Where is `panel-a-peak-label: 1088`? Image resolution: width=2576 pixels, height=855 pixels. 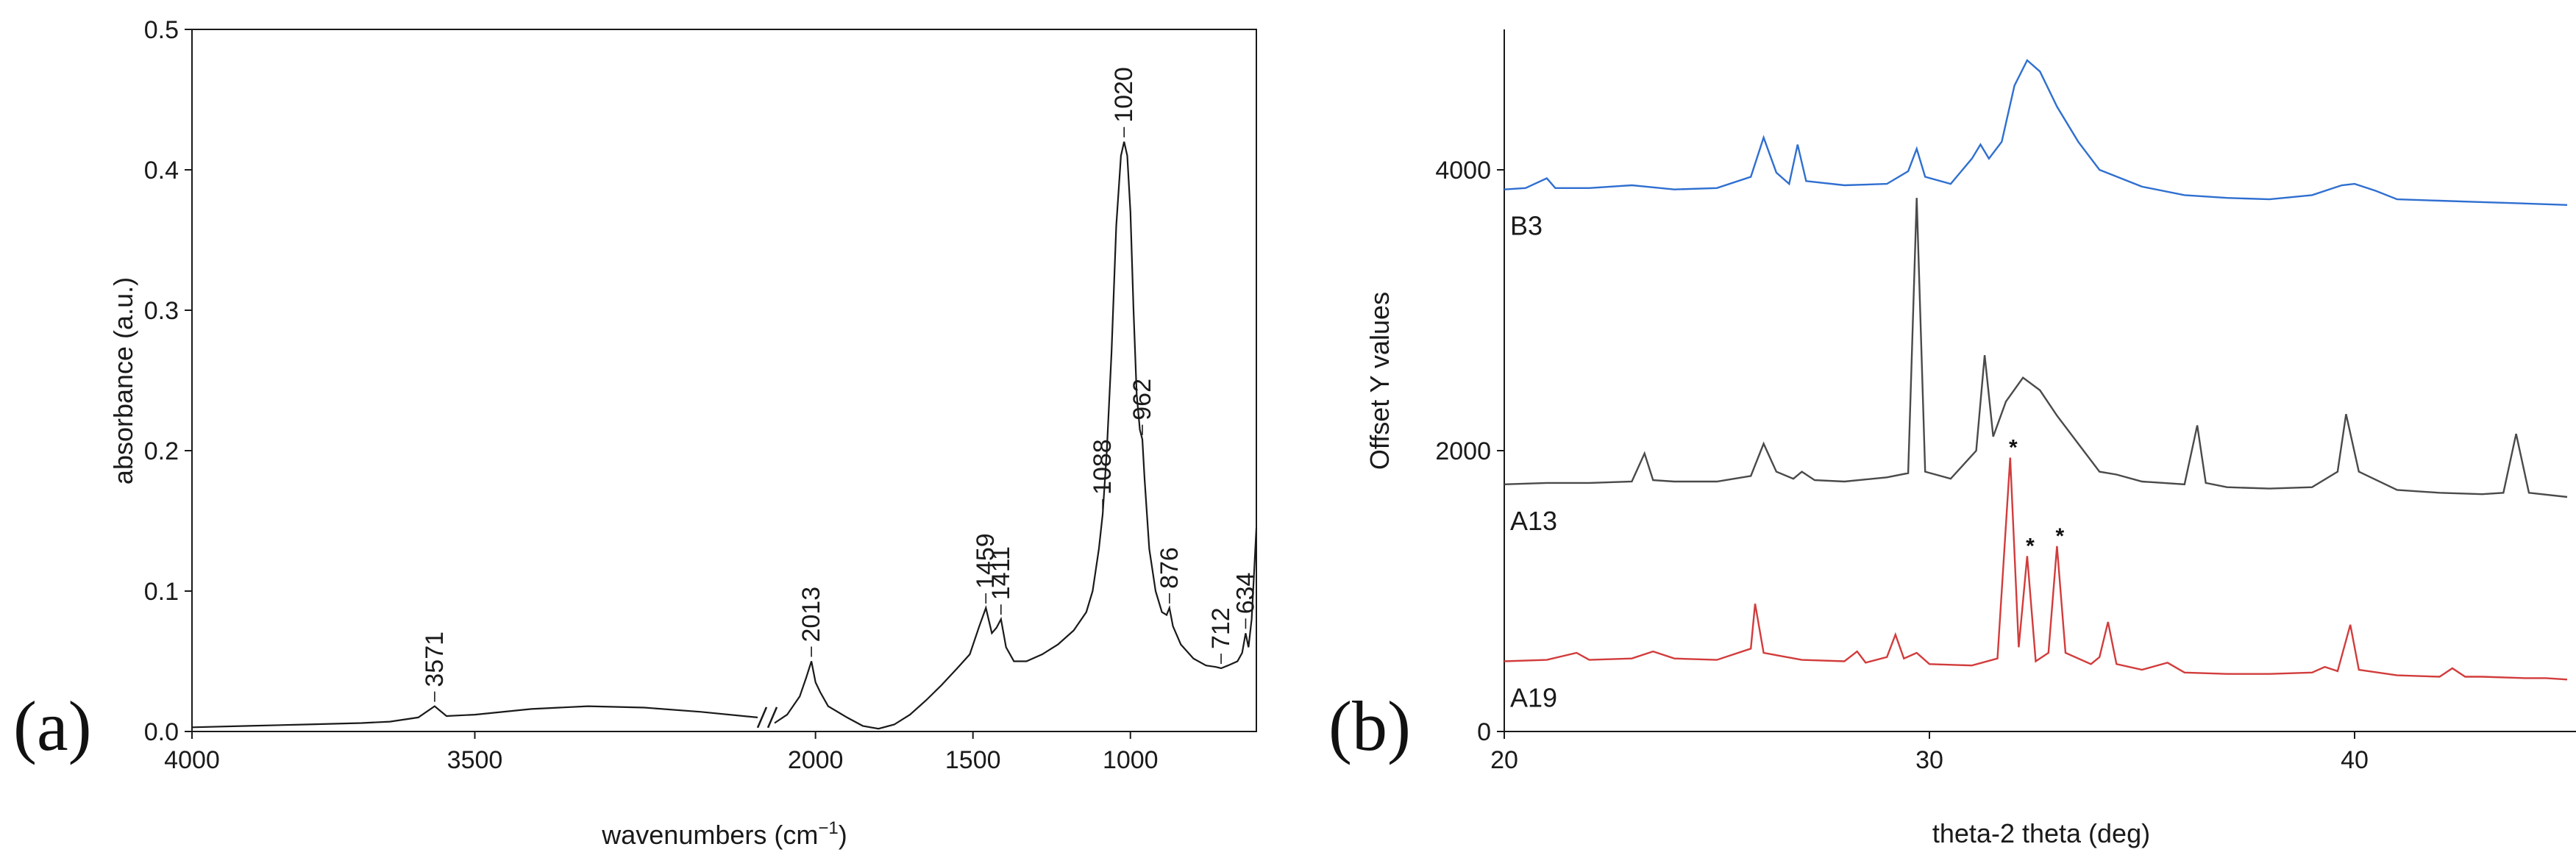 panel-a-peak-label: 1088 is located at coordinates (1103, 467).